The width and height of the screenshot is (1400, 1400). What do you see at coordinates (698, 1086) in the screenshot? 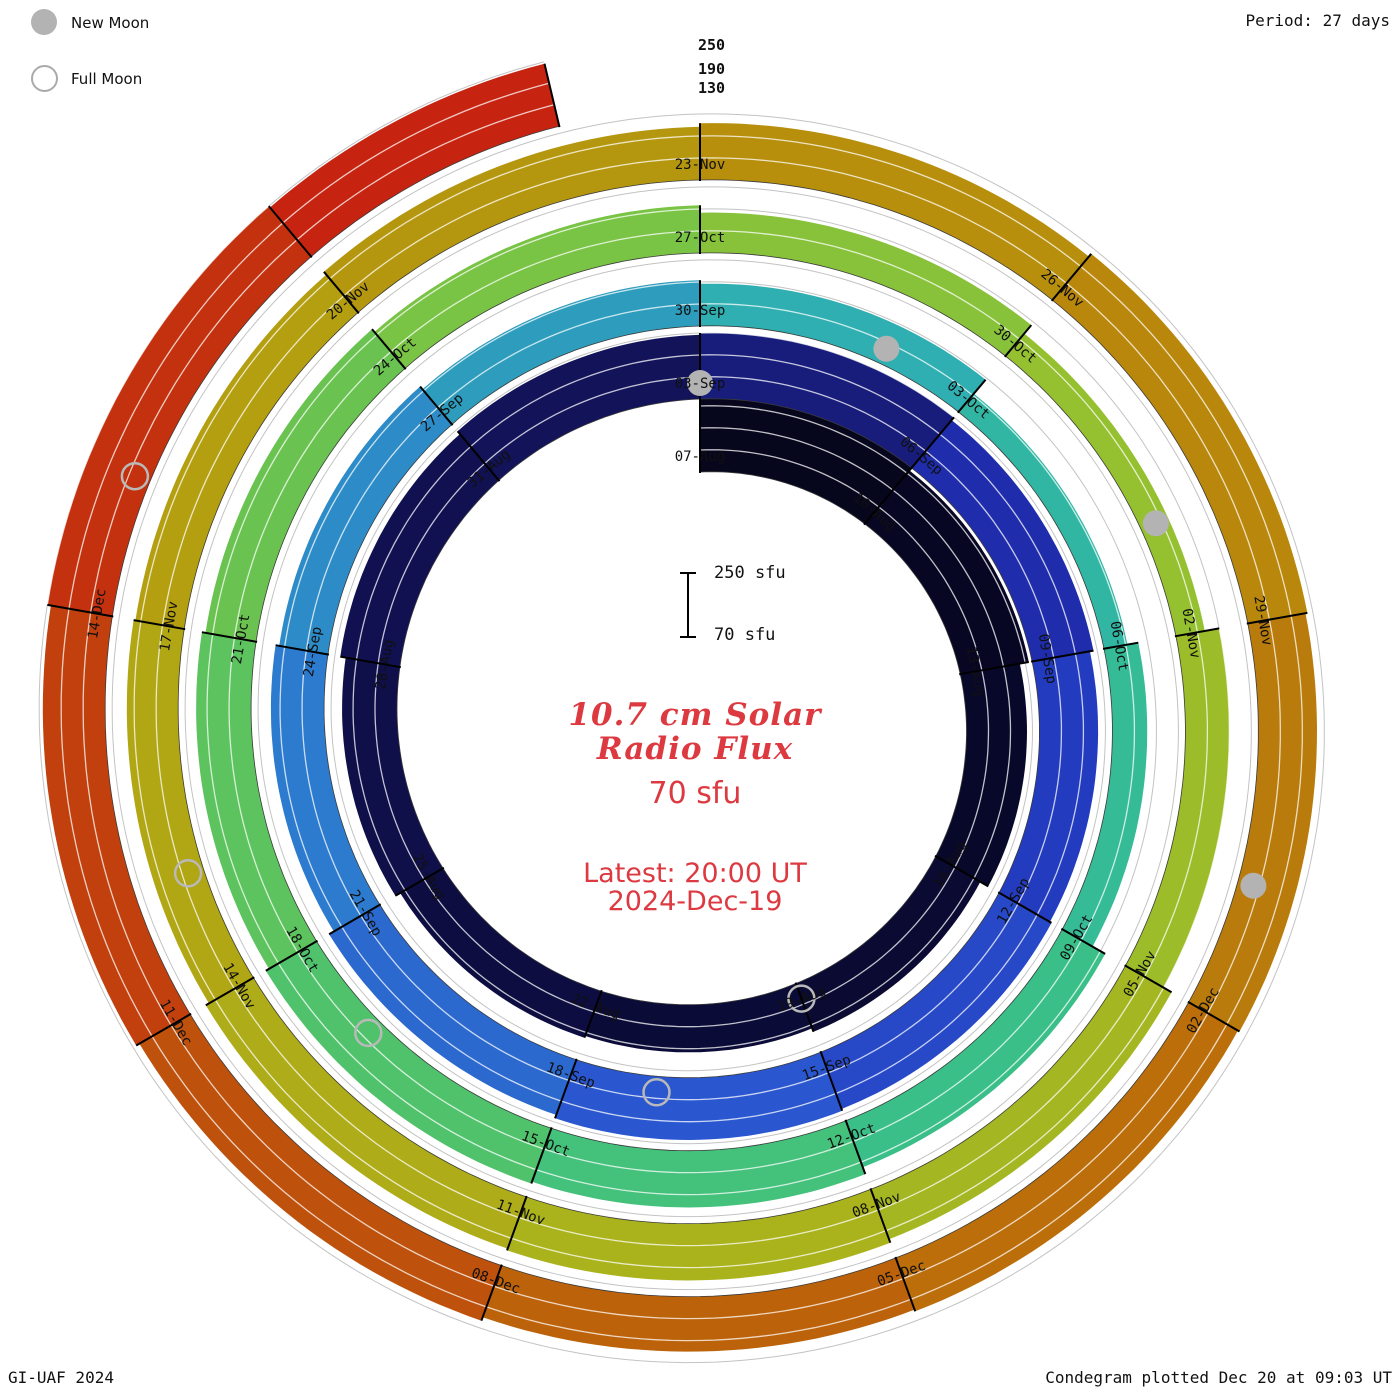
I see `flux-gridline-130-15-Sep` at bounding box center [698, 1086].